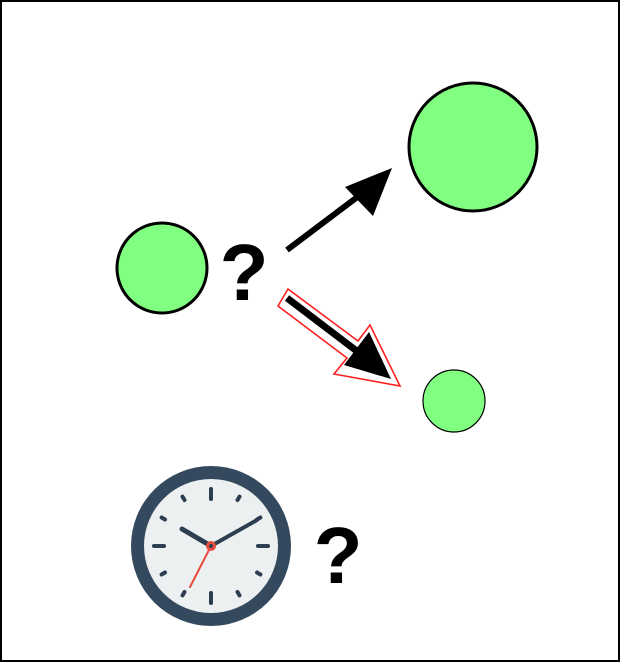  Describe the element at coordinates (211, 546) in the screenshot. I see `clock-icon` at that location.